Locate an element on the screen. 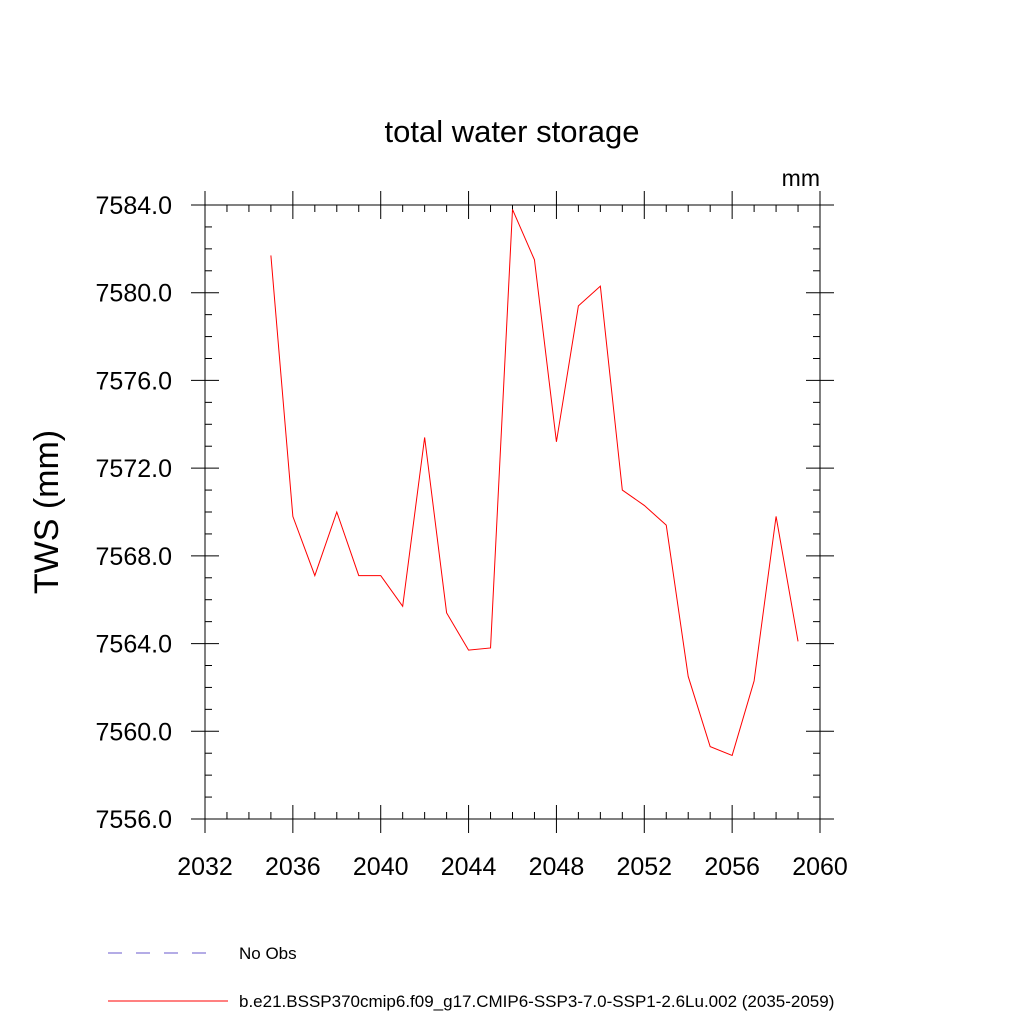  x-tick-label: 2036 is located at coordinates (293, 867).